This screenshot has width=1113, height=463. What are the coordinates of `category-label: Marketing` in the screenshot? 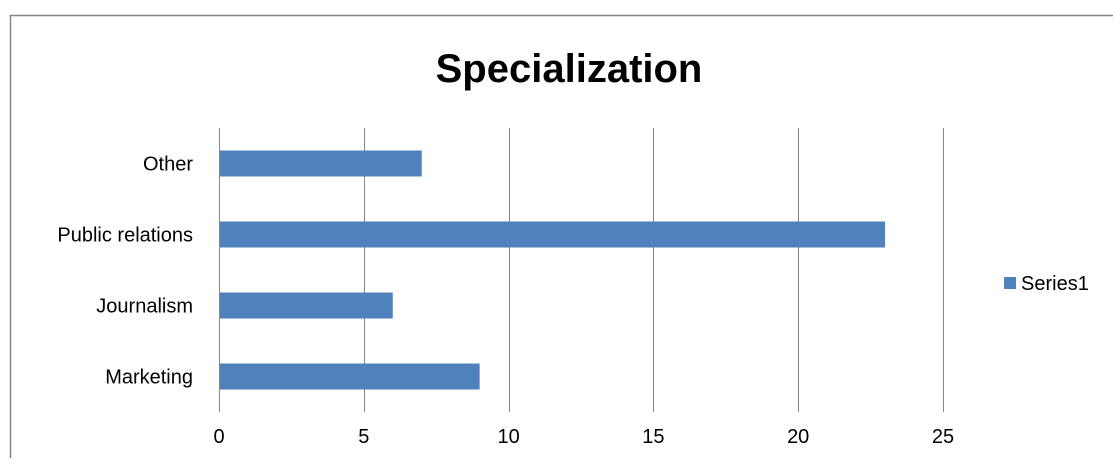 It's located at (149, 378).